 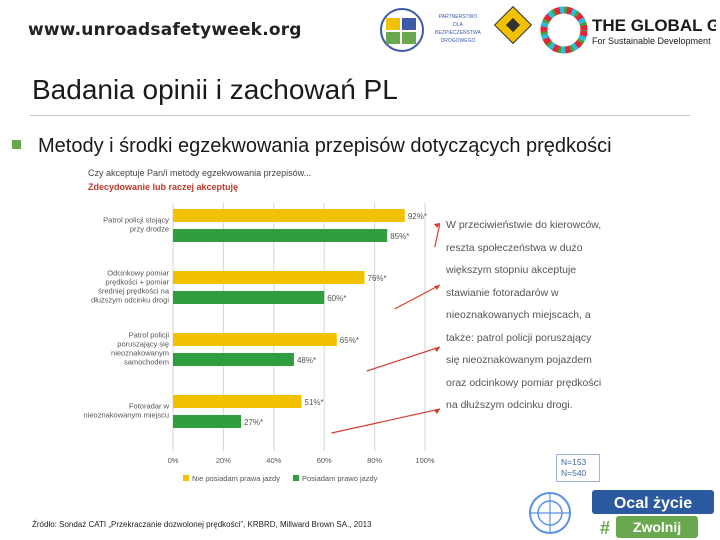 I want to click on legend-label: Posiadam prawo jazdy, so click(x=340, y=478).